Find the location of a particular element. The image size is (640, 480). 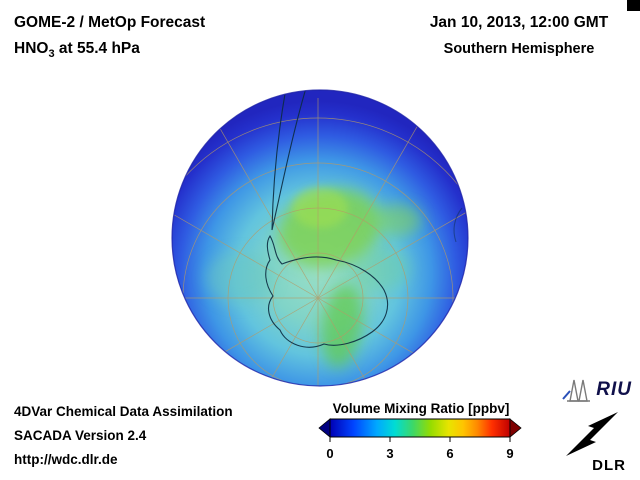

colorbar-right-arrow is located at coordinates (515, 428).